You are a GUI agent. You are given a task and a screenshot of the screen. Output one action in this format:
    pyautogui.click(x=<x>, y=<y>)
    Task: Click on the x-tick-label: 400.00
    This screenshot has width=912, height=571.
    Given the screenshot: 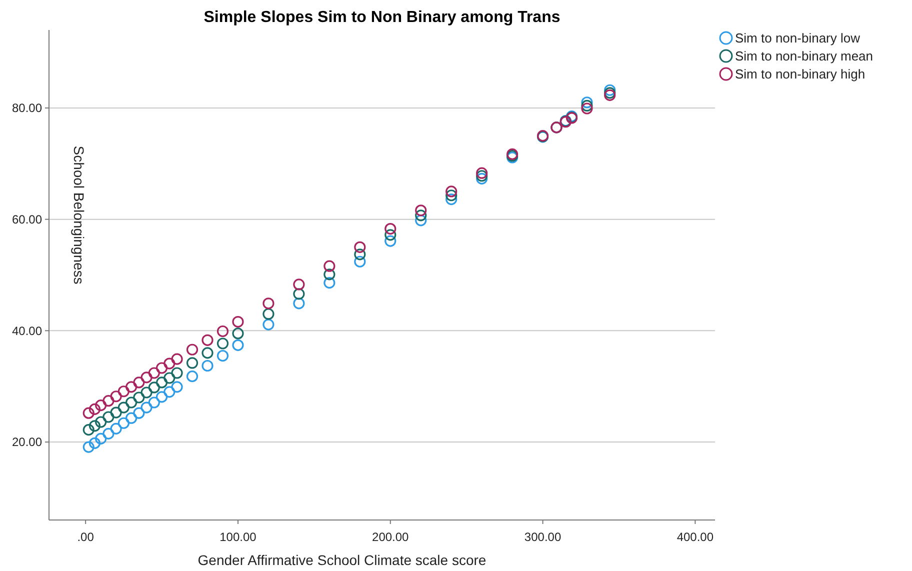 What is the action you would take?
    pyautogui.click(x=695, y=537)
    